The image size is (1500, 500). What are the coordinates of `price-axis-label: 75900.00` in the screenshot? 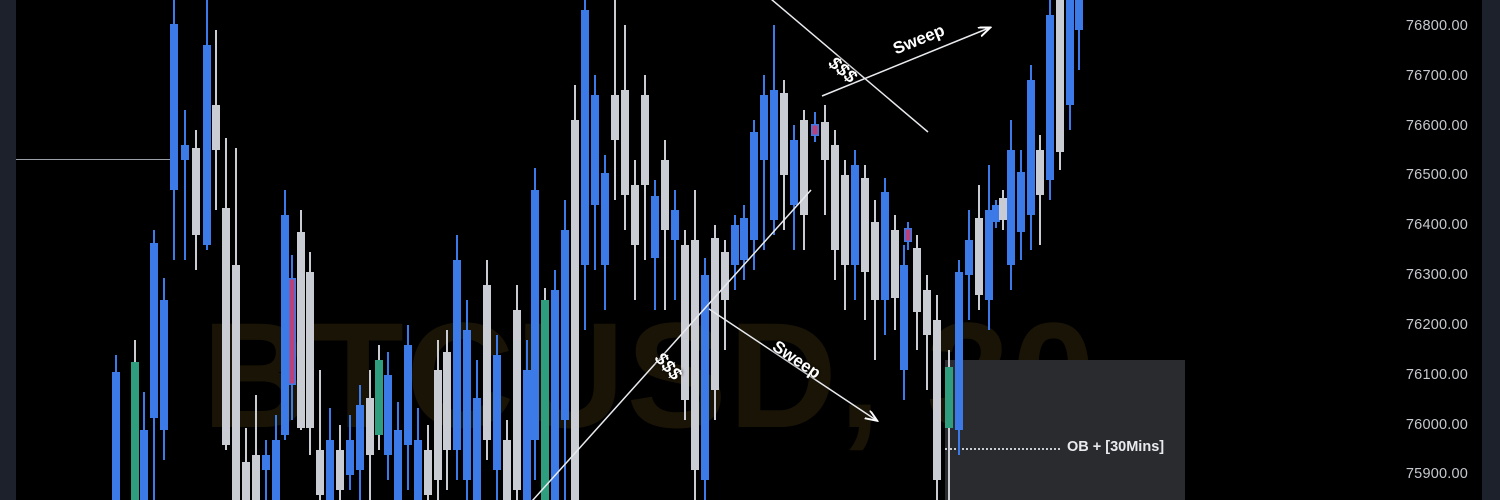 It's located at (1436, 474).